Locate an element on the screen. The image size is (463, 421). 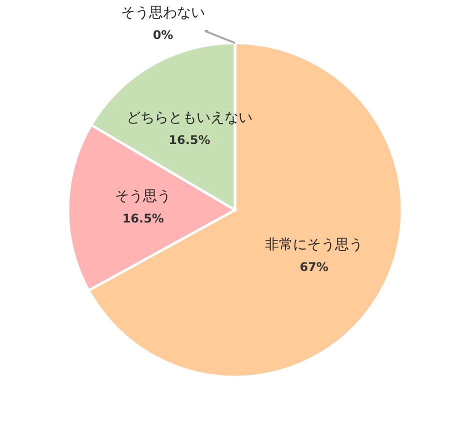
slice-label: 非常にそう思う is located at coordinates (314, 244).